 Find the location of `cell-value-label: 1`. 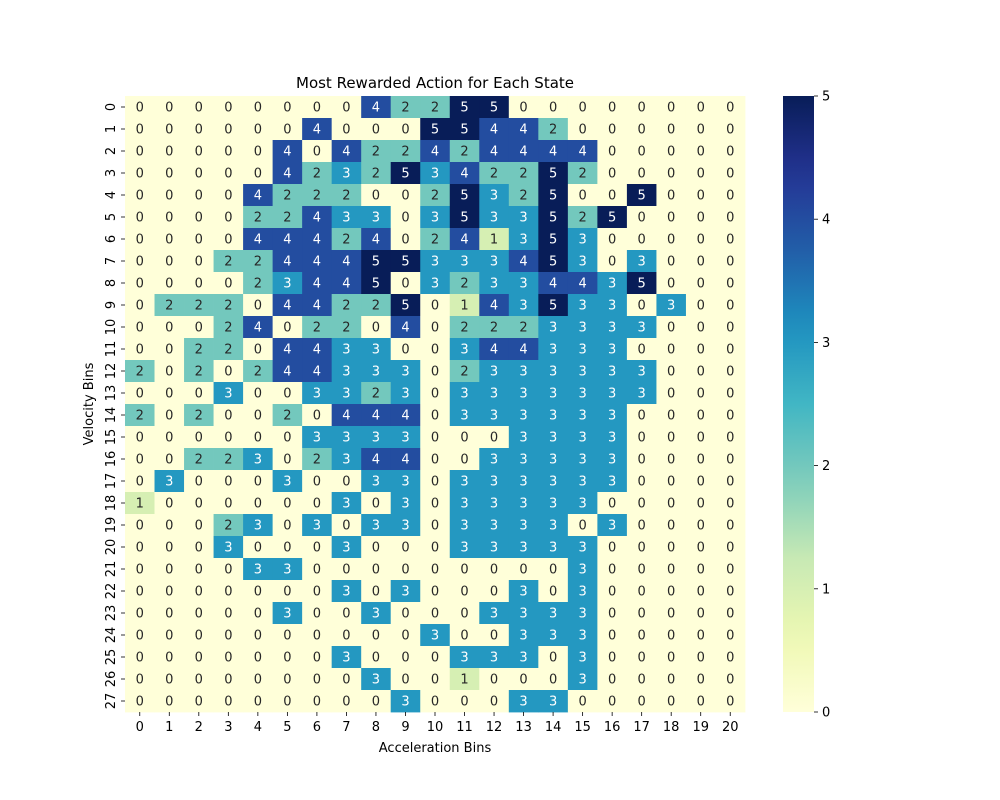

cell-value-label: 1 is located at coordinates (140, 504).